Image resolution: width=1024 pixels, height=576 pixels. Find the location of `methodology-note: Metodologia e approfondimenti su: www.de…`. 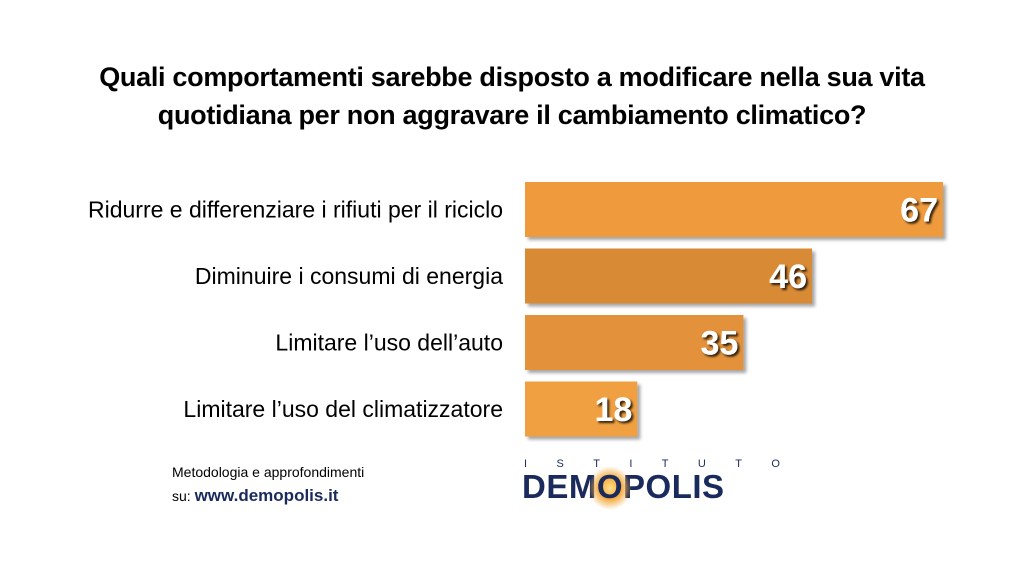

methodology-note: Metodologia e approfondimenti su: www.de… is located at coordinates (268, 484).